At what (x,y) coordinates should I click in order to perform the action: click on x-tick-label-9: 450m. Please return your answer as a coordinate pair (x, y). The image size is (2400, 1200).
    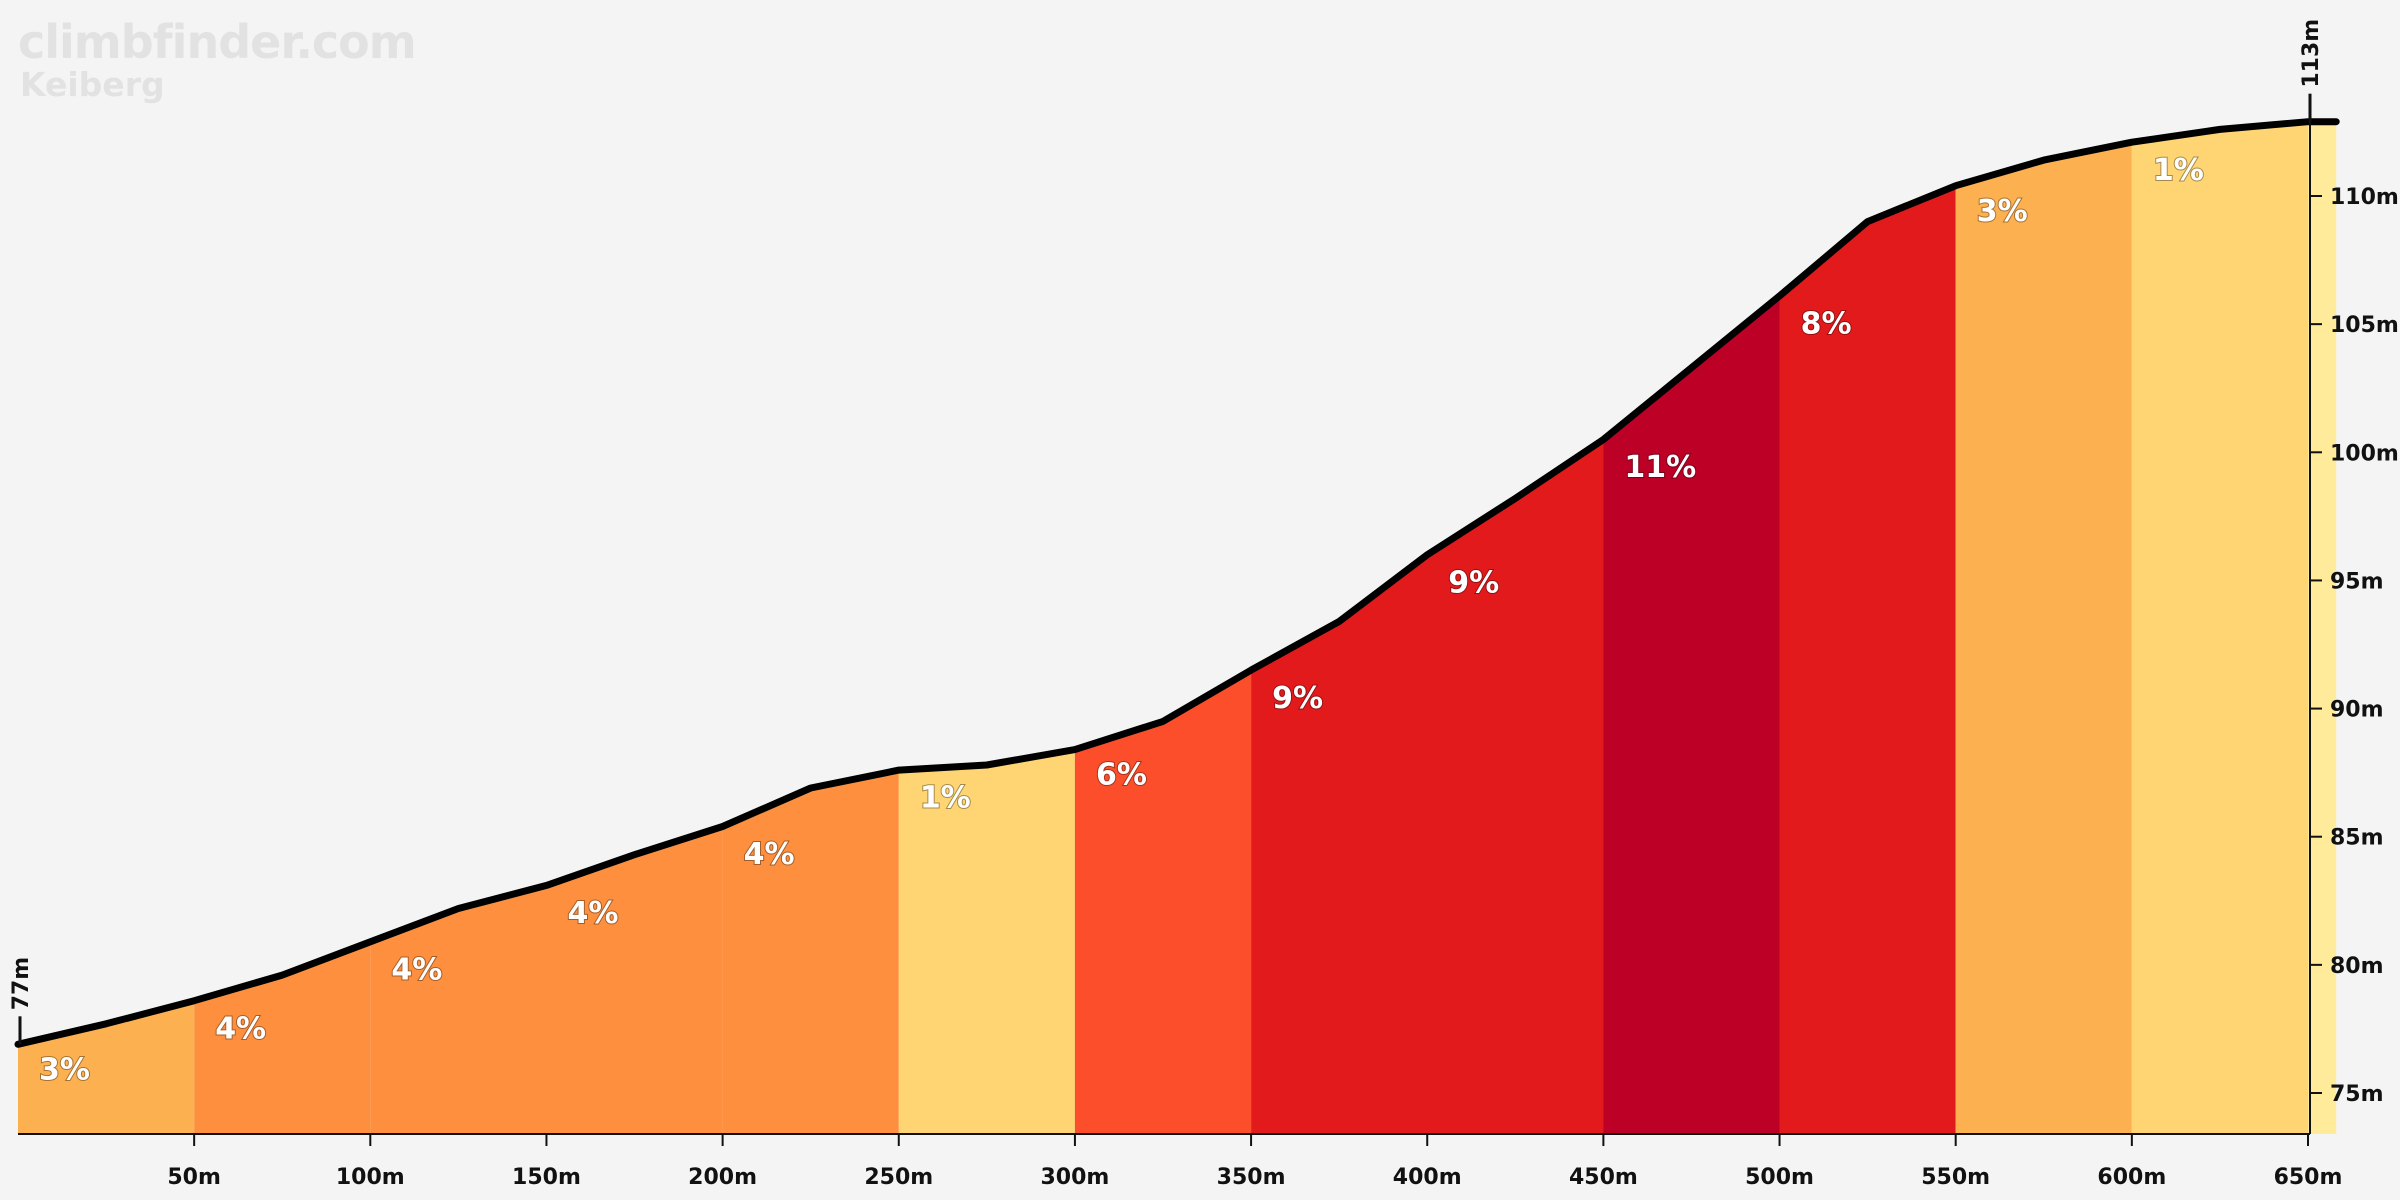
    Looking at the image, I should click on (1603, 1177).